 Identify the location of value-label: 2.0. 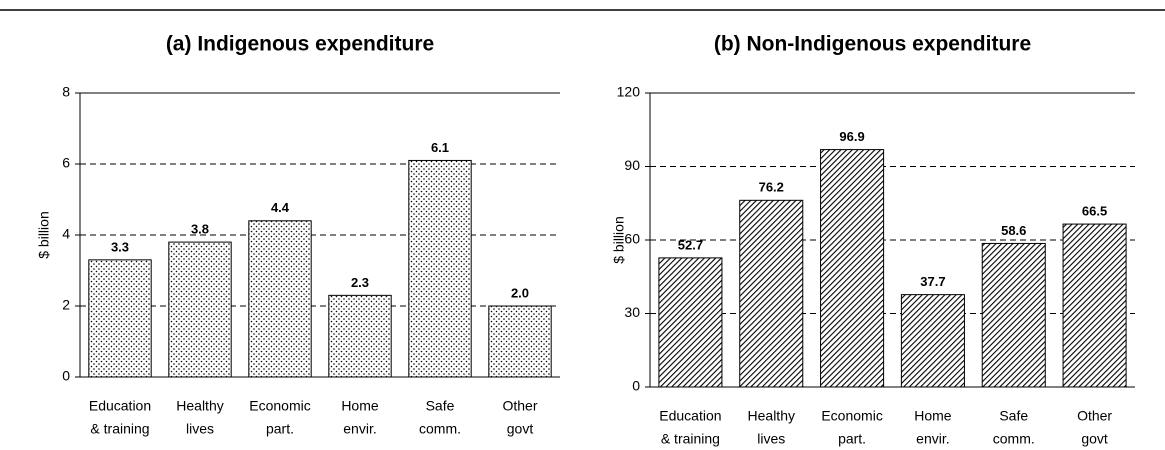
(520, 292).